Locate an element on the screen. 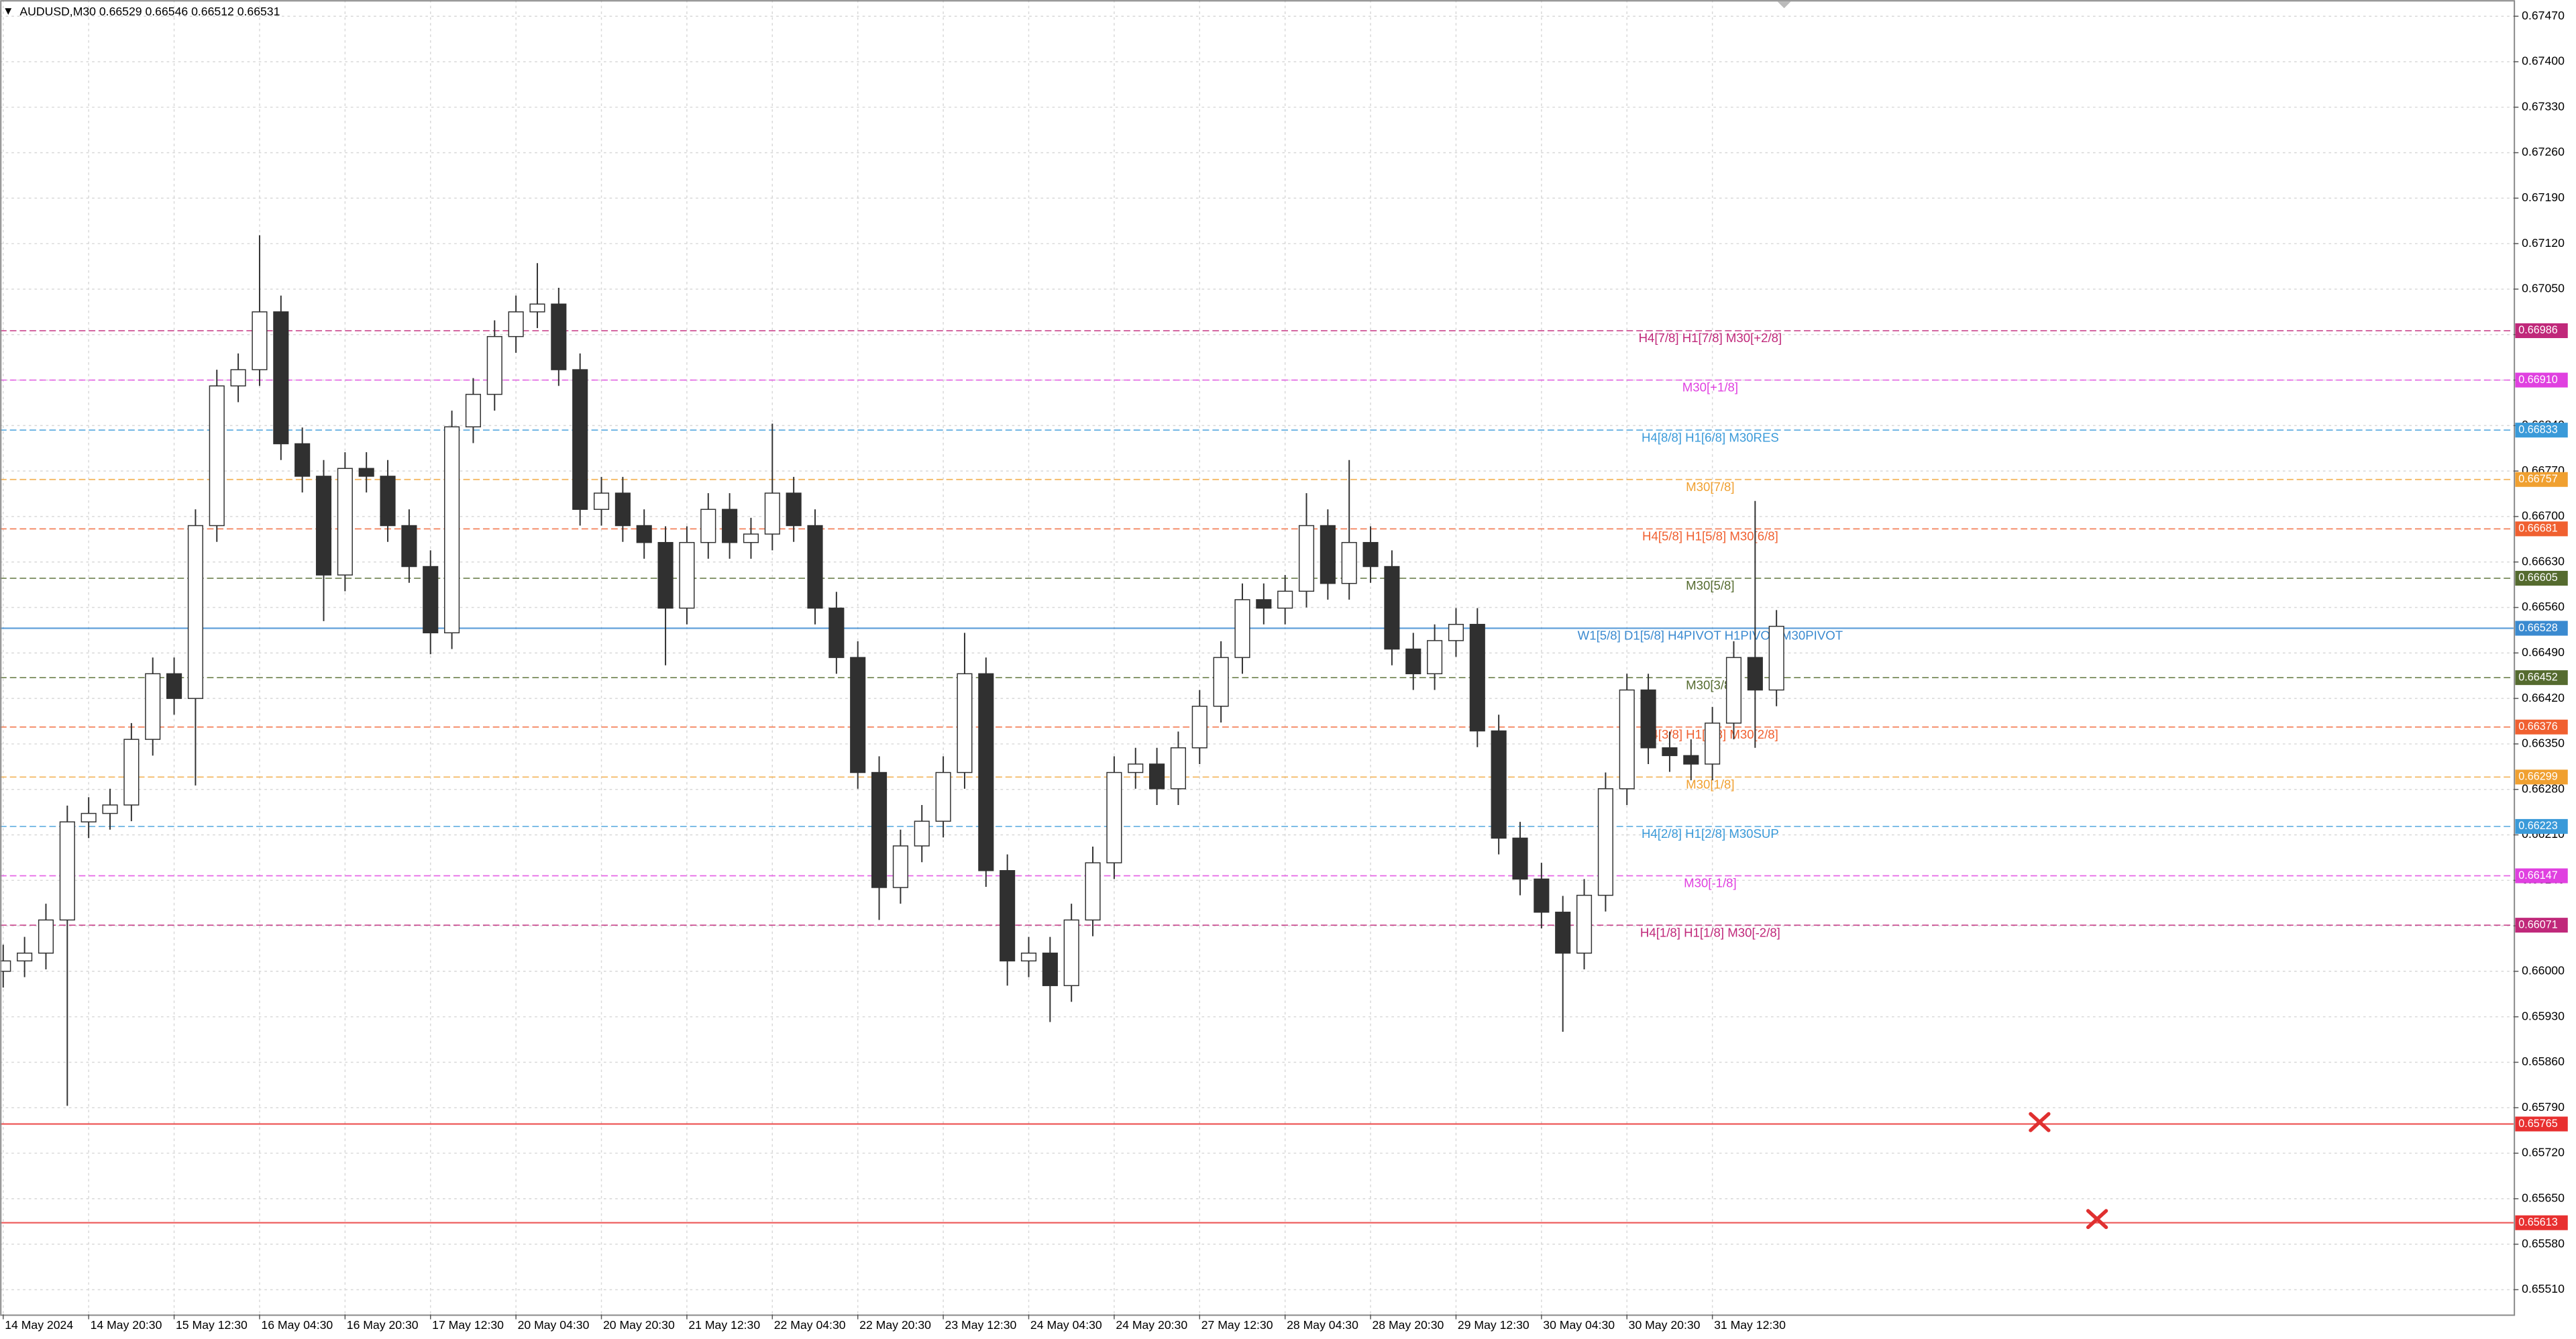 This screenshot has height=1339, width=2576. price-box-label: 0.66376 is located at coordinates (2537, 726).